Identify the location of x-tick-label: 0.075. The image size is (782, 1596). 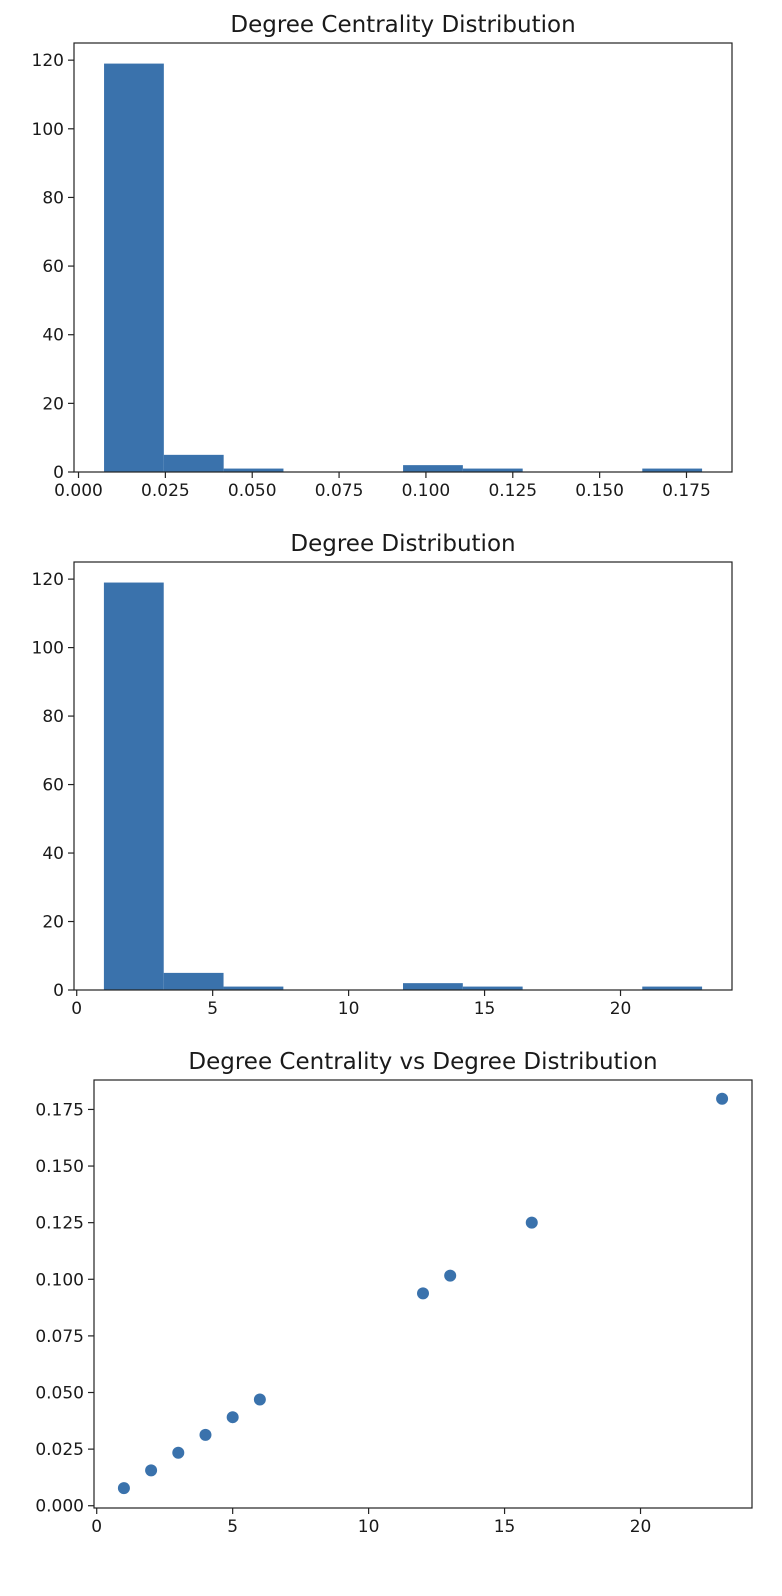
(339, 491).